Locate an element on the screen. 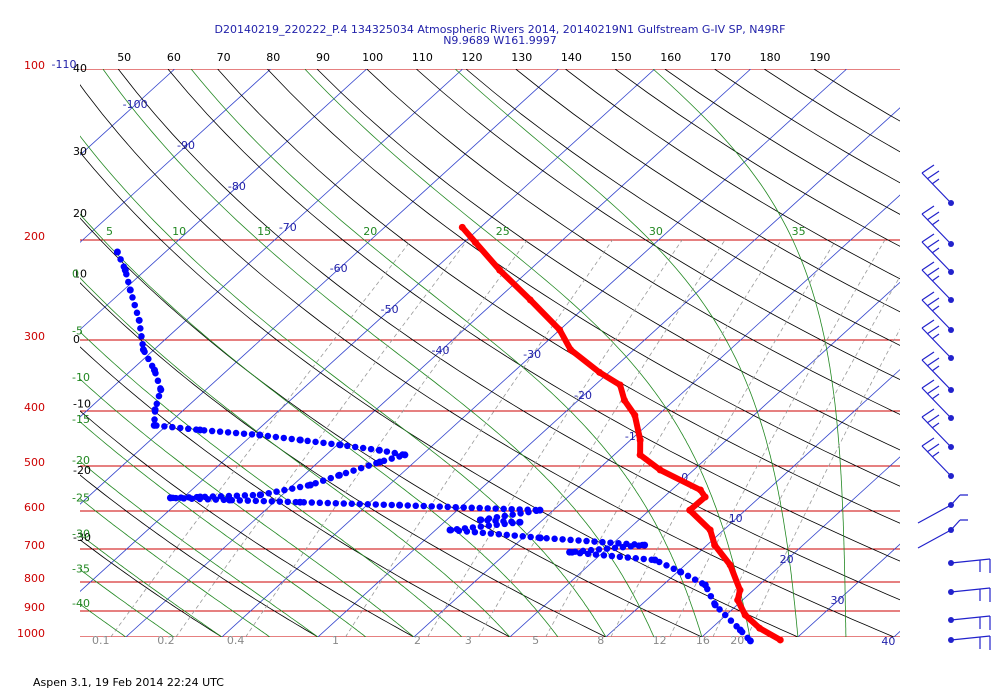 This screenshot has width=1000, height=700. pressure-label: 100 is located at coordinates (34, 65).